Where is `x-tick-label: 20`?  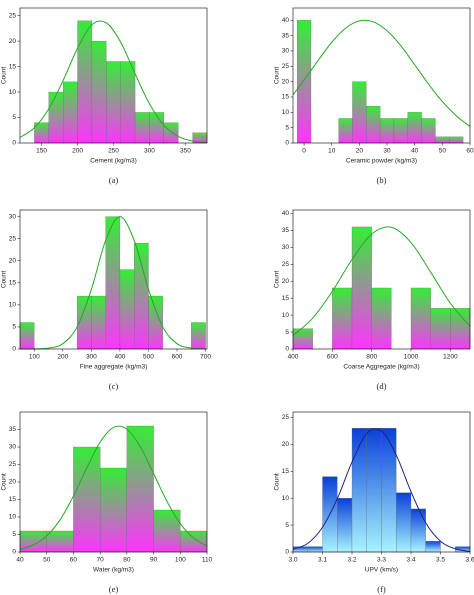
x-tick-label: 20 is located at coordinates (360, 151).